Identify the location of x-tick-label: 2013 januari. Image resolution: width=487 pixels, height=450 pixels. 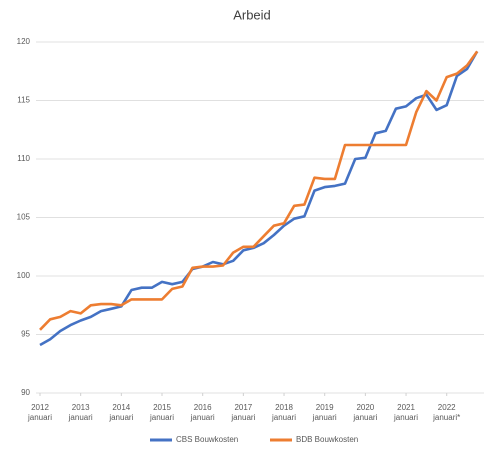
(80, 412).